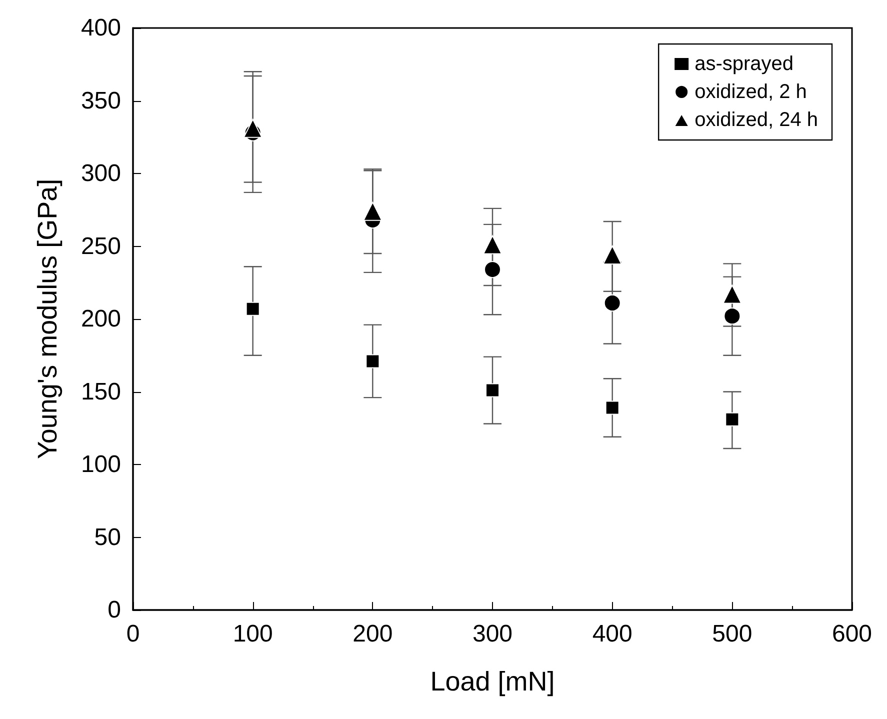 This screenshot has height=719, width=887. I want to click on y-tick-label: 50, so click(107, 537).